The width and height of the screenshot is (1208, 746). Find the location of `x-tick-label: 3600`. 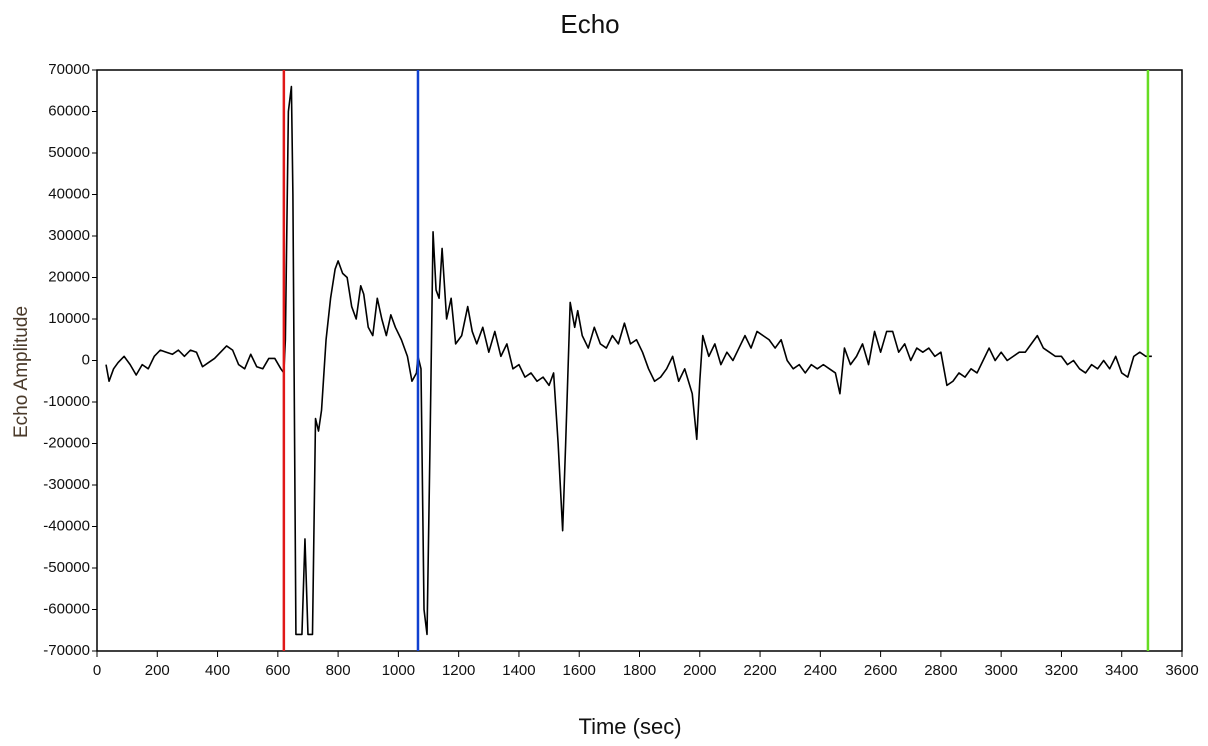

x-tick-label: 3600 is located at coordinates (1181, 670).